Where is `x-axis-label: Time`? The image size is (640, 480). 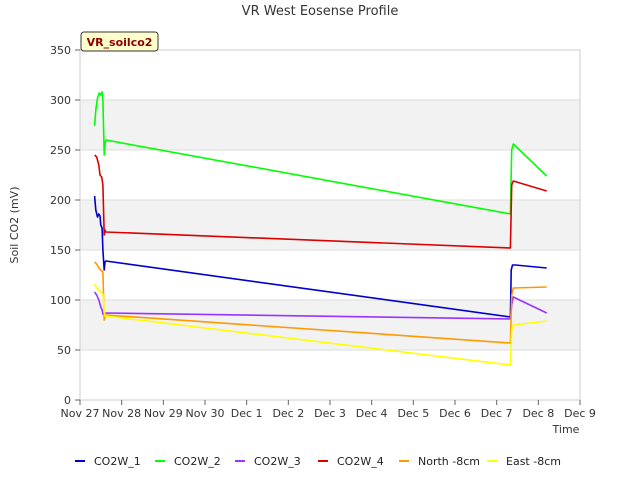 x-axis-label: Time is located at coordinates (566, 429).